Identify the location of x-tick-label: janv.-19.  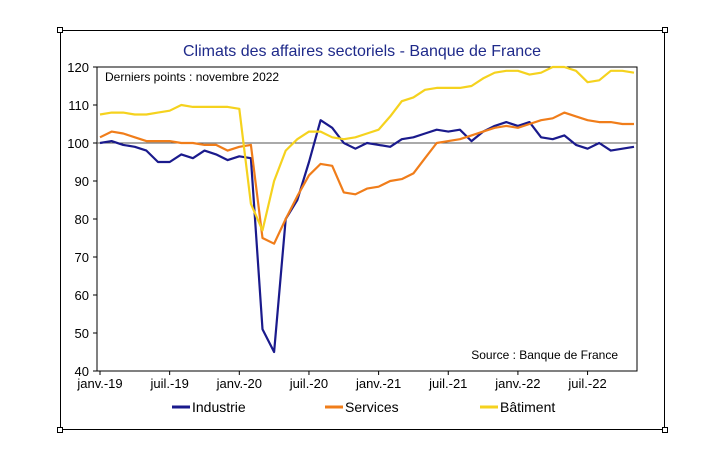
(99, 383).